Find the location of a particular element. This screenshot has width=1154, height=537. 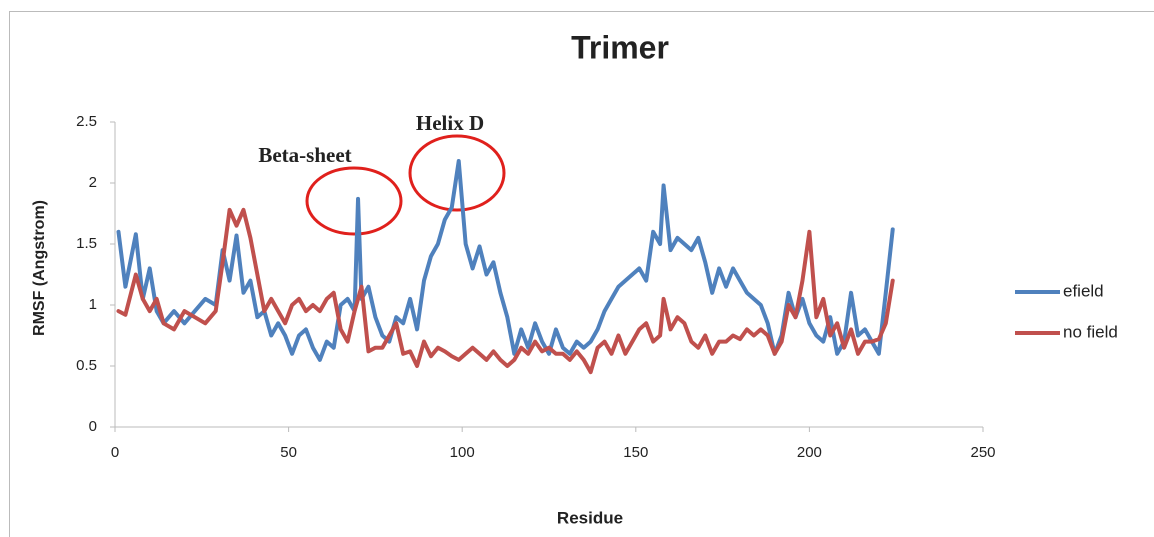

y-tick-label: 1 is located at coordinates (93, 304).